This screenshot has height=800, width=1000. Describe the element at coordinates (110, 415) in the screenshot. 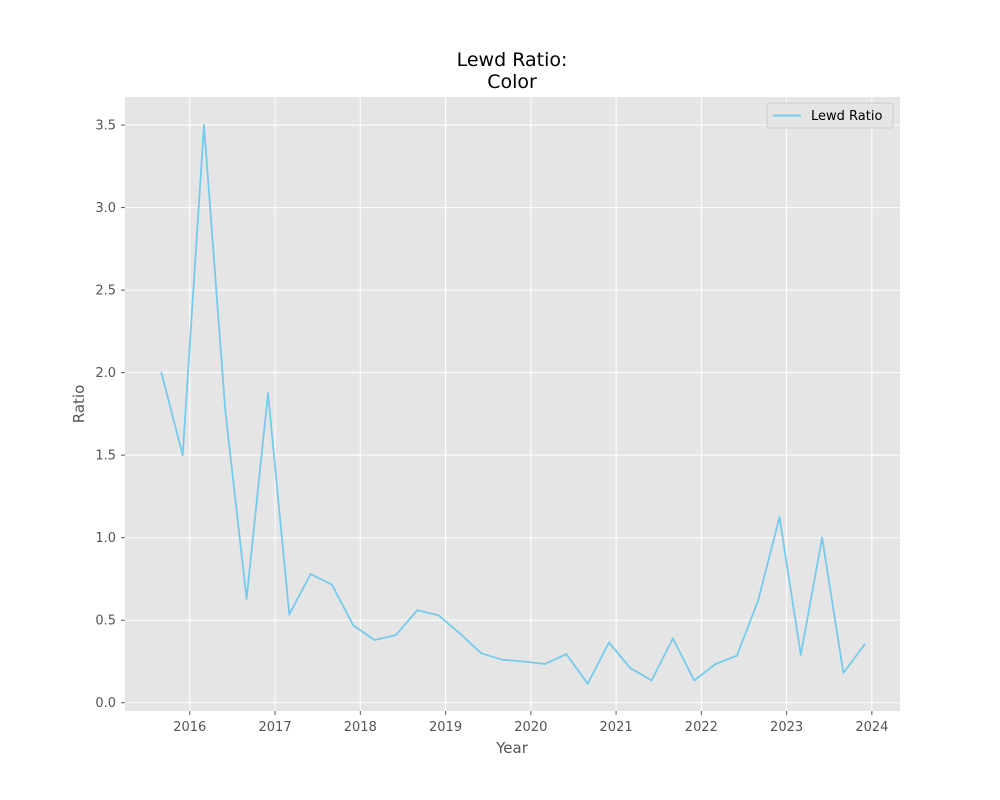

I see `y-axis-ticks: 0.0 0.5 1.0 1.5 2.0 2.5 3.0 3.5` at that location.